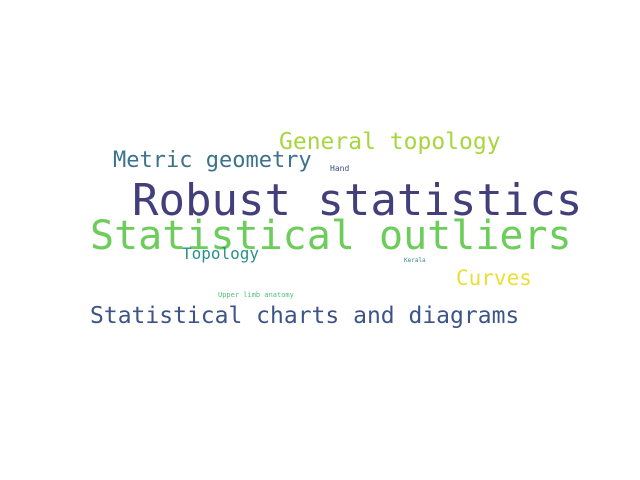  What do you see at coordinates (305, 316) in the screenshot?
I see `word-statistical-charts: Statistical charts and diagrams` at bounding box center [305, 316].